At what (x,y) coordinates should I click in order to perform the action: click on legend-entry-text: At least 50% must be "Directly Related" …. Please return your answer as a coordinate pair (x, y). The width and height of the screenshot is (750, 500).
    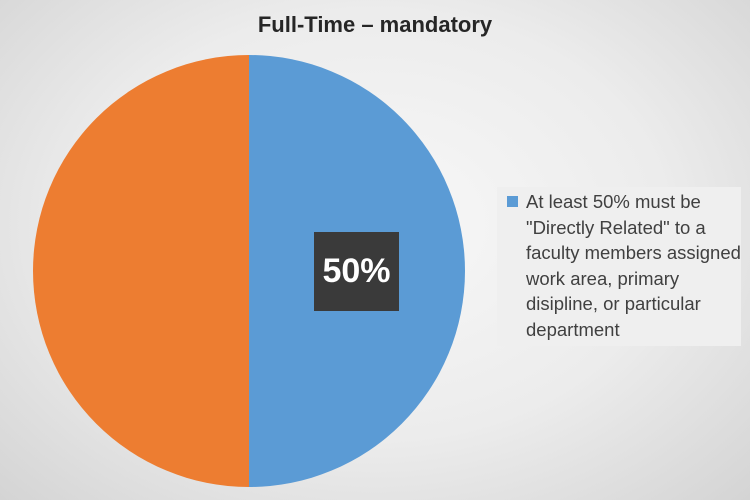
    Looking at the image, I should click on (633, 265).